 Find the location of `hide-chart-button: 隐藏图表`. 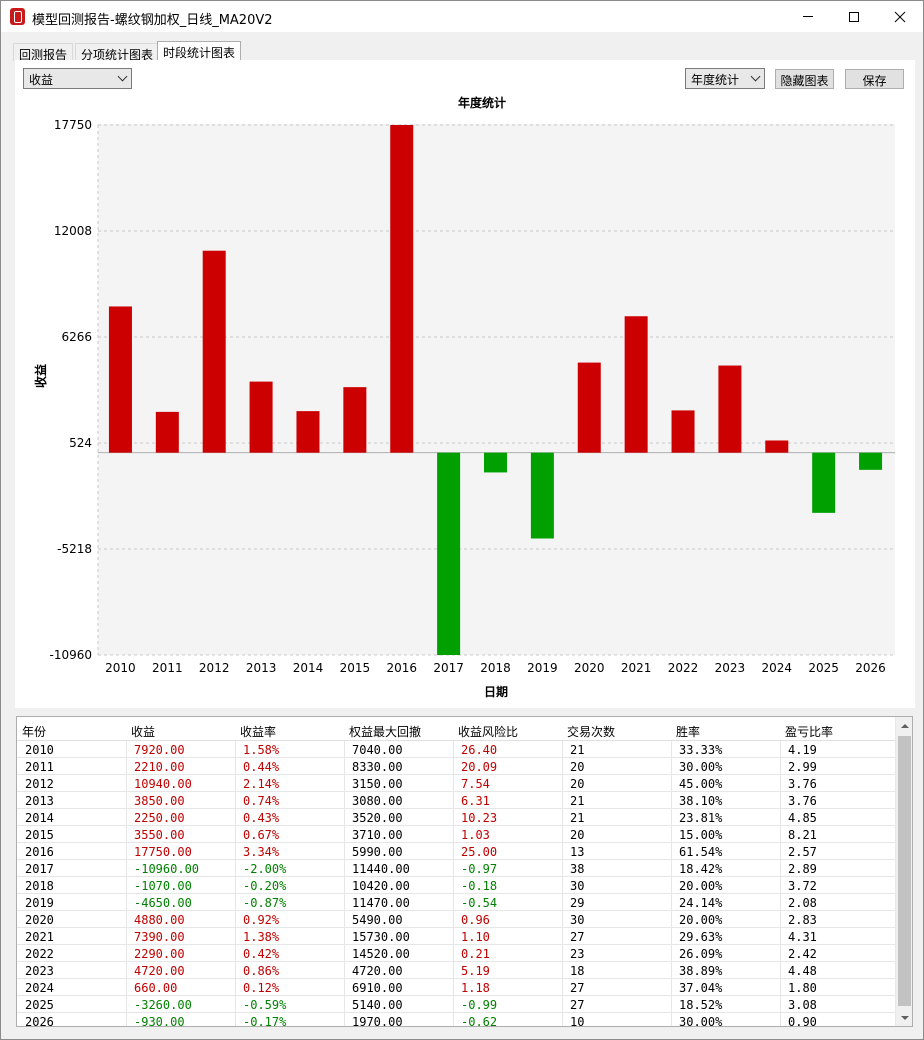

hide-chart-button: 隐藏图表 is located at coordinates (804, 79).